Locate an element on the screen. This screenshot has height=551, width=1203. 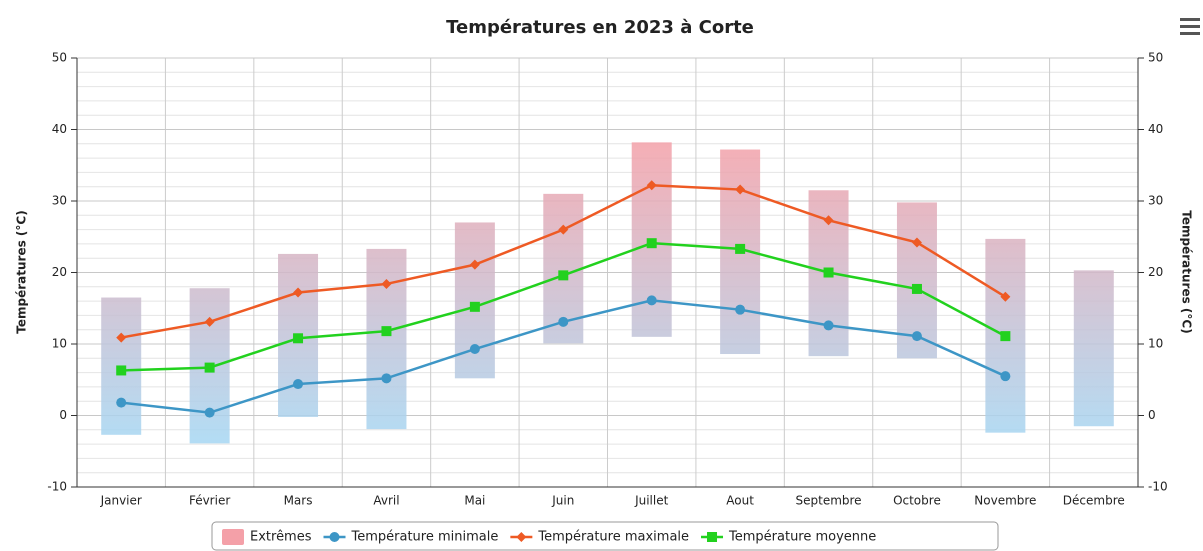
y2-tick-label: -10 is located at coordinates (1158, 487).